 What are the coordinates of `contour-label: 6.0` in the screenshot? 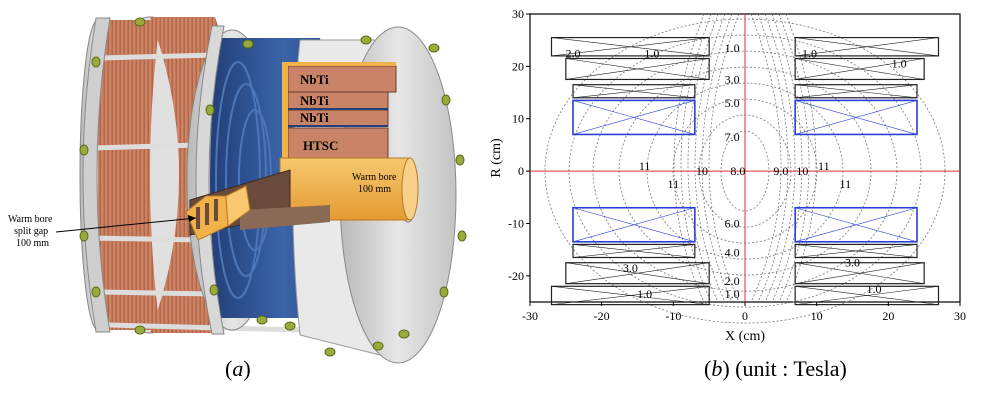 It's located at (732, 223).